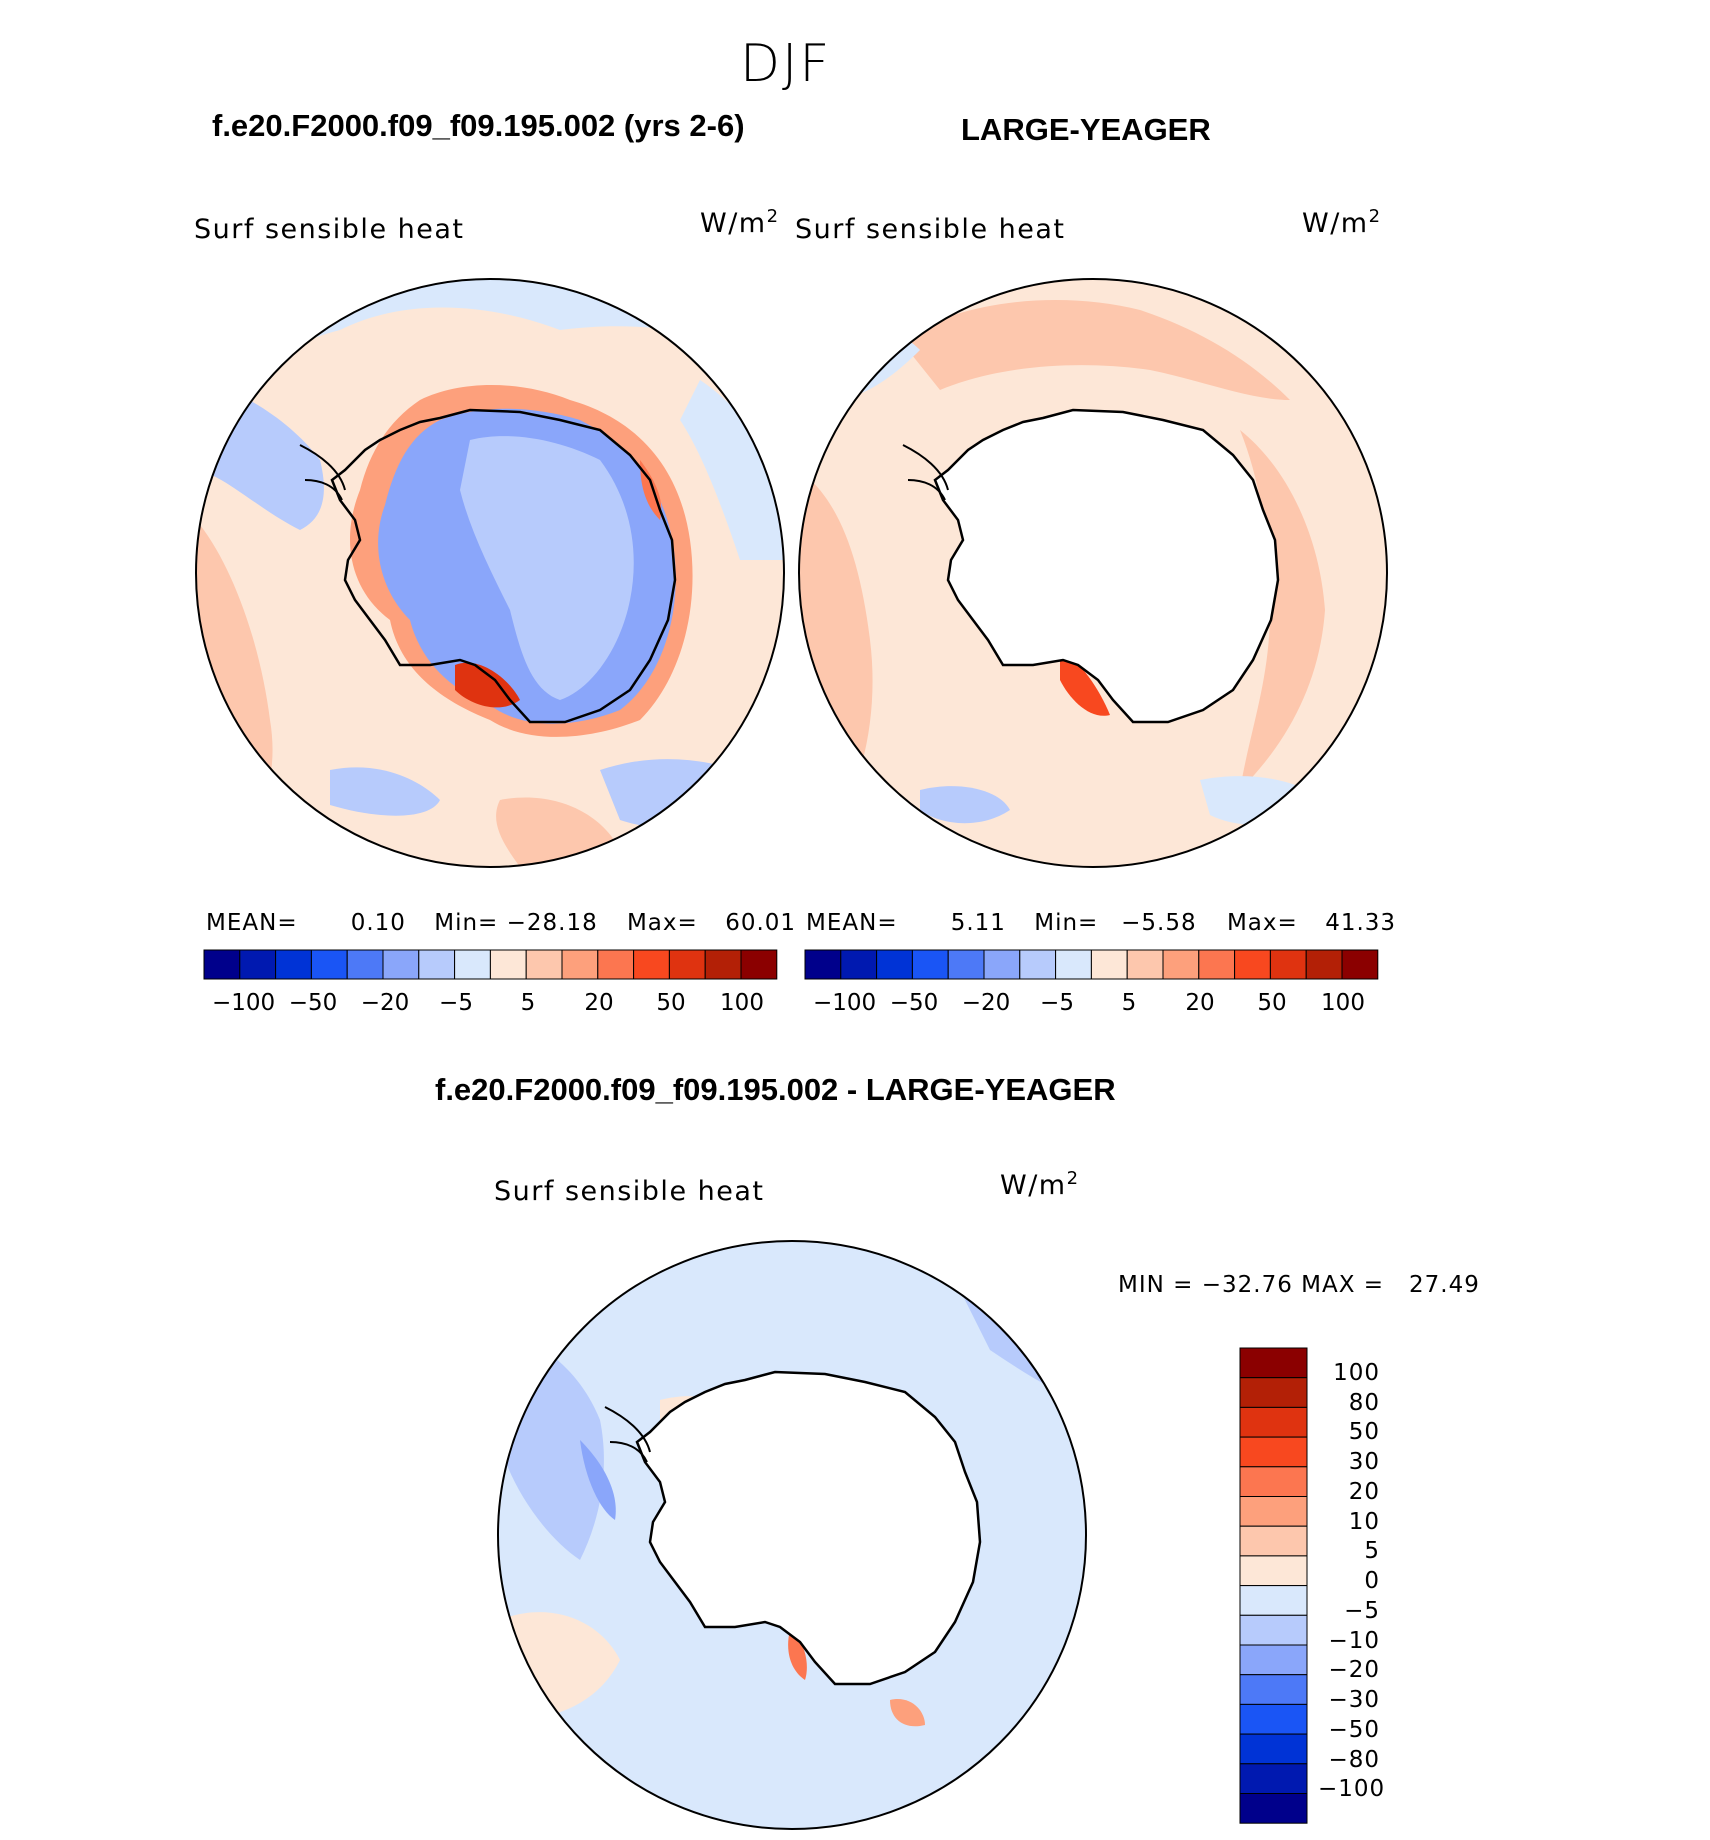 The height and width of the screenshot is (1840, 1710). I want to click on right-east-orange, so click(1282, 610).